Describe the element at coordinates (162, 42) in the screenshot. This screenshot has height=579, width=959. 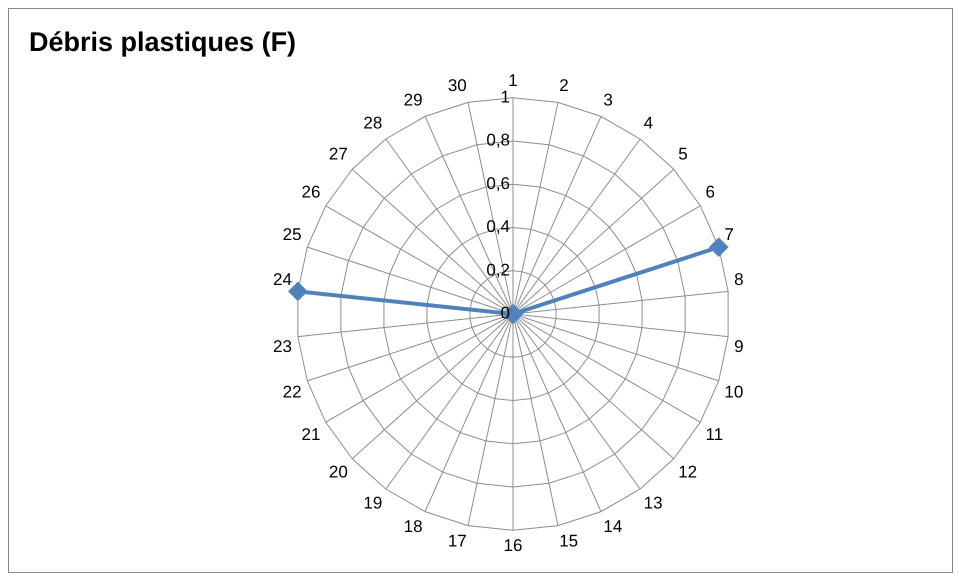
I see `chart-title: Débris plastiques (F)` at that location.